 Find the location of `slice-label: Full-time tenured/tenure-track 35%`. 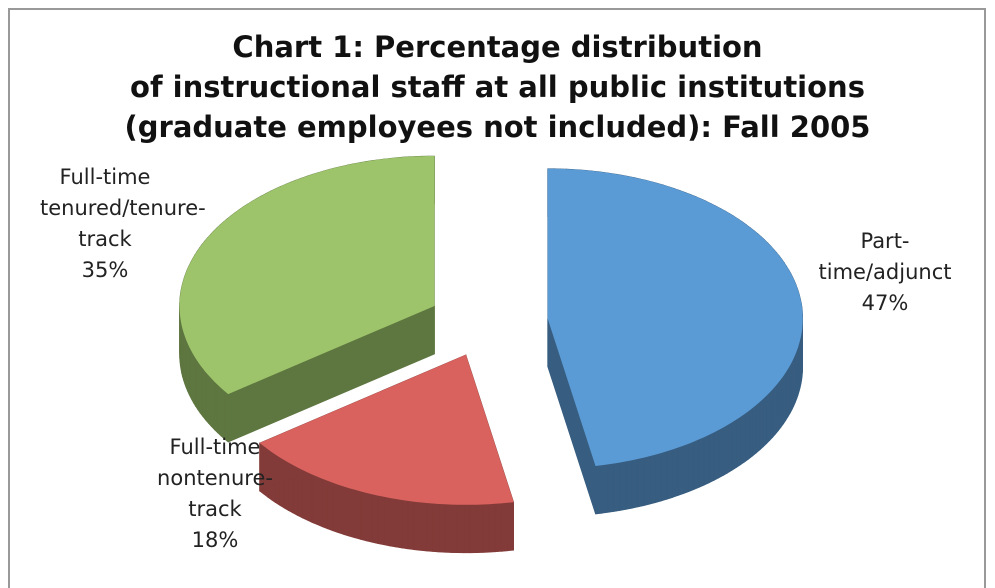

slice-label: Full-time tenured/tenure-track 35% is located at coordinates (113, 224).